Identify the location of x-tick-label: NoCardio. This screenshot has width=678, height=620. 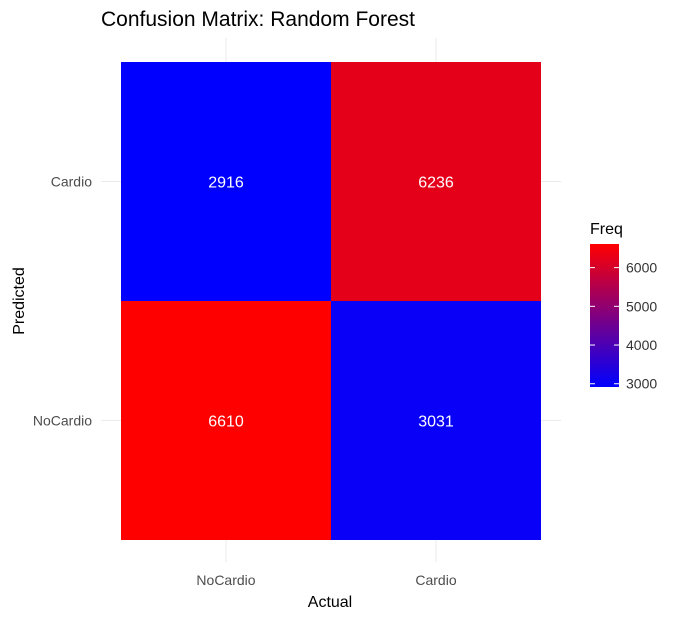
(225, 580).